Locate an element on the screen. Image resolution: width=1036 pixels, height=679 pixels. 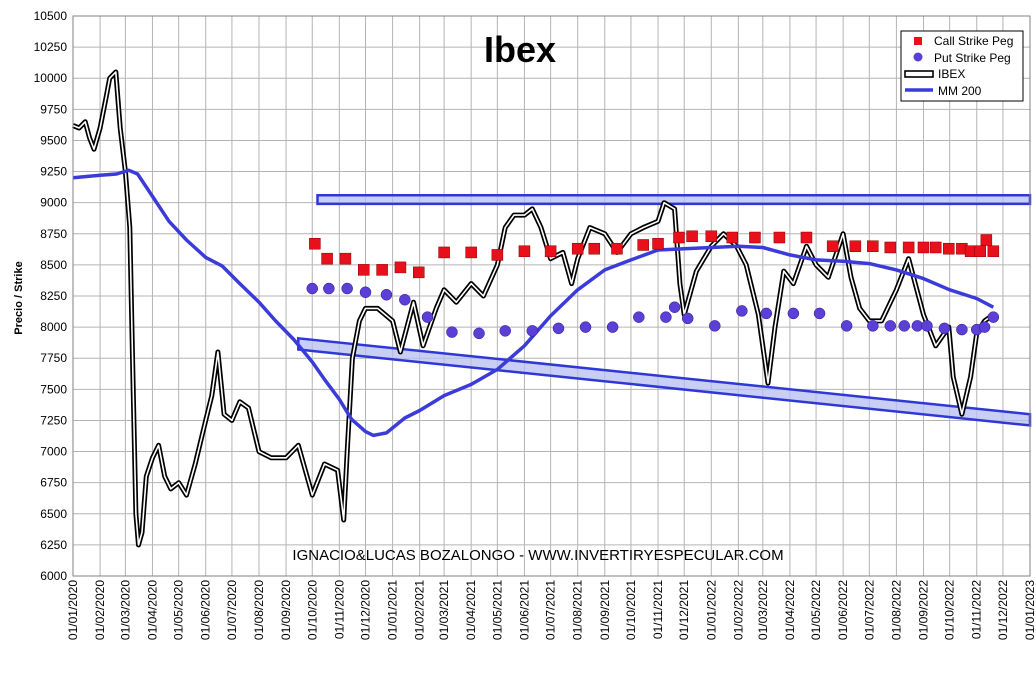
x-tick-label: 01/09/2022 is located at coordinates (923, 610).